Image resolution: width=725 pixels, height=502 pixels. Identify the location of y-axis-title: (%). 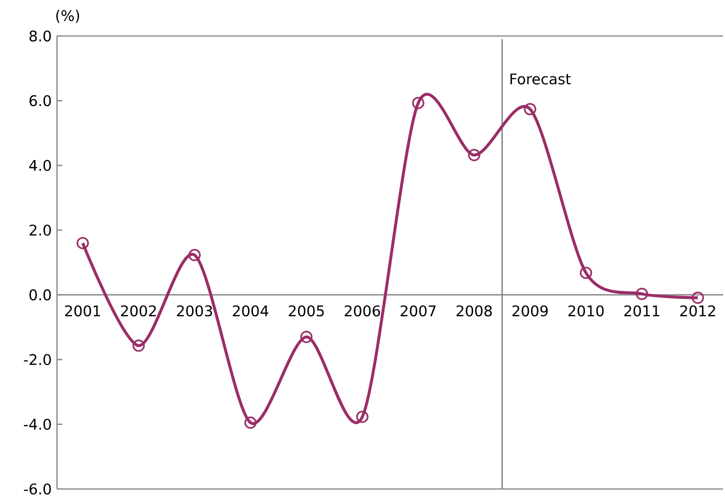
(68, 16).